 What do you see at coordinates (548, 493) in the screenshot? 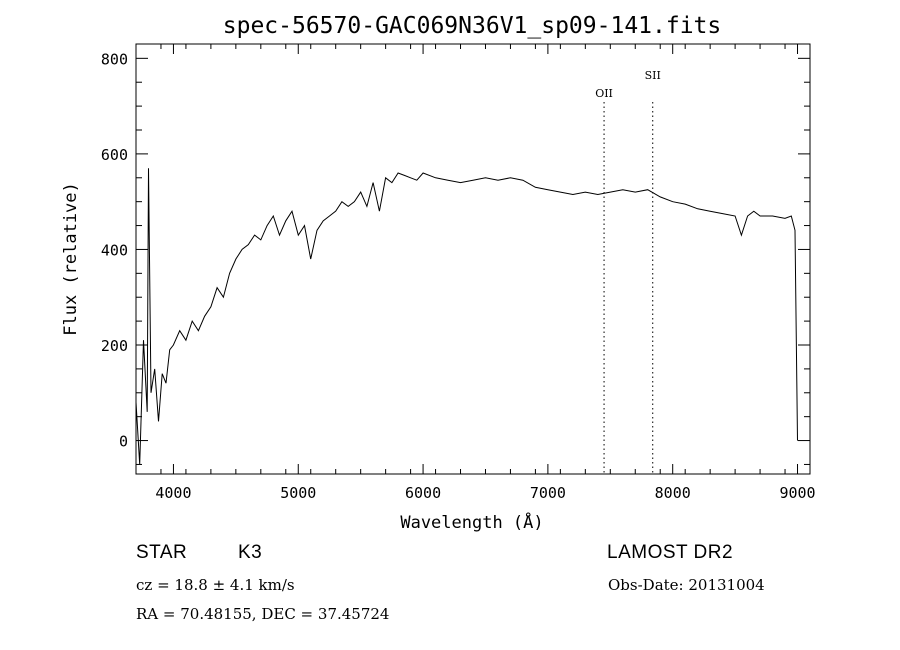
I see `x-tick-label: 7000` at bounding box center [548, 493].